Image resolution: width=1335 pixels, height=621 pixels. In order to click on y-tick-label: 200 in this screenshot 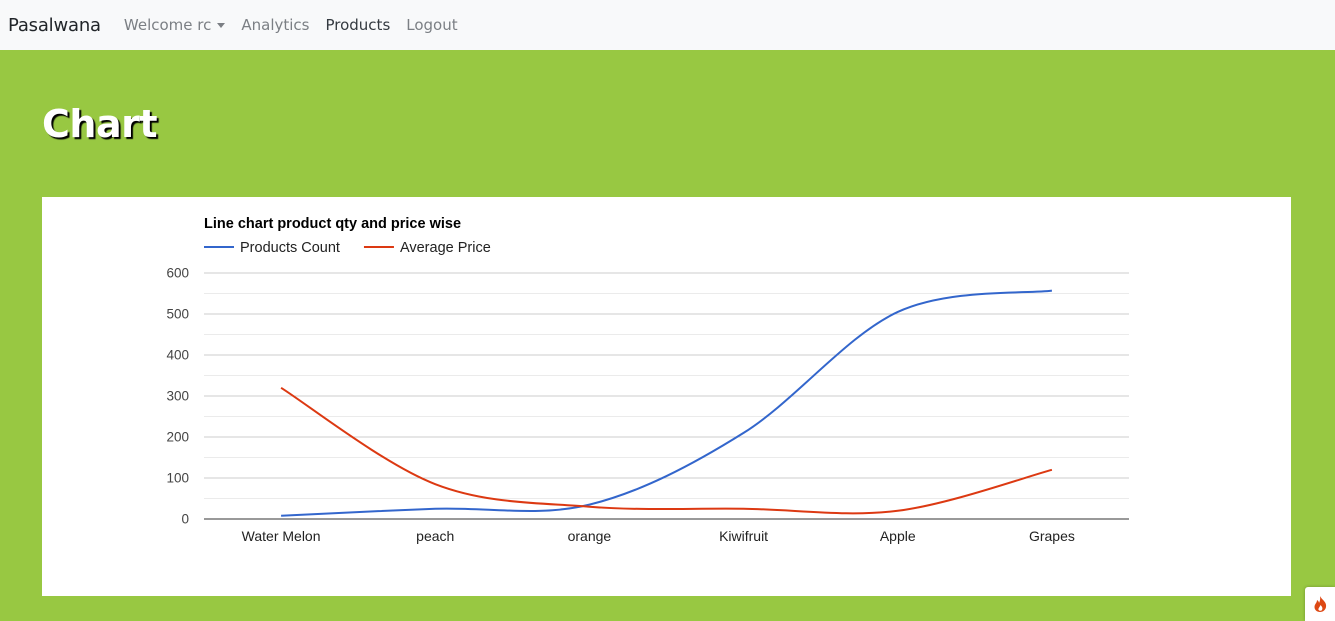, I will do `click(177, 437)`.